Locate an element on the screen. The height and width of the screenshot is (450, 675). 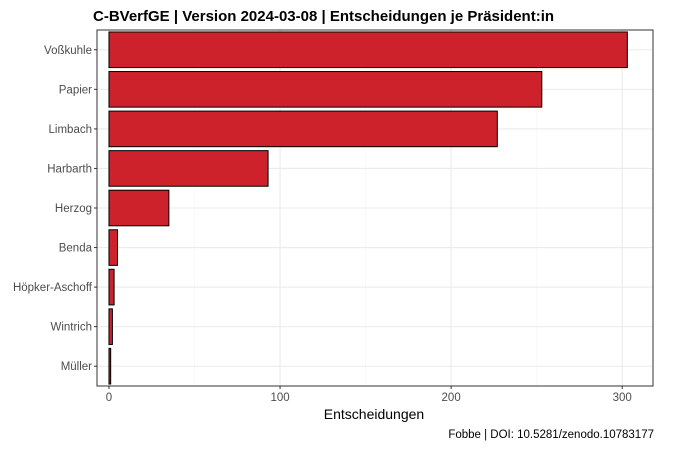
y-tick-label: Benda is located at coordinates (76, 249).